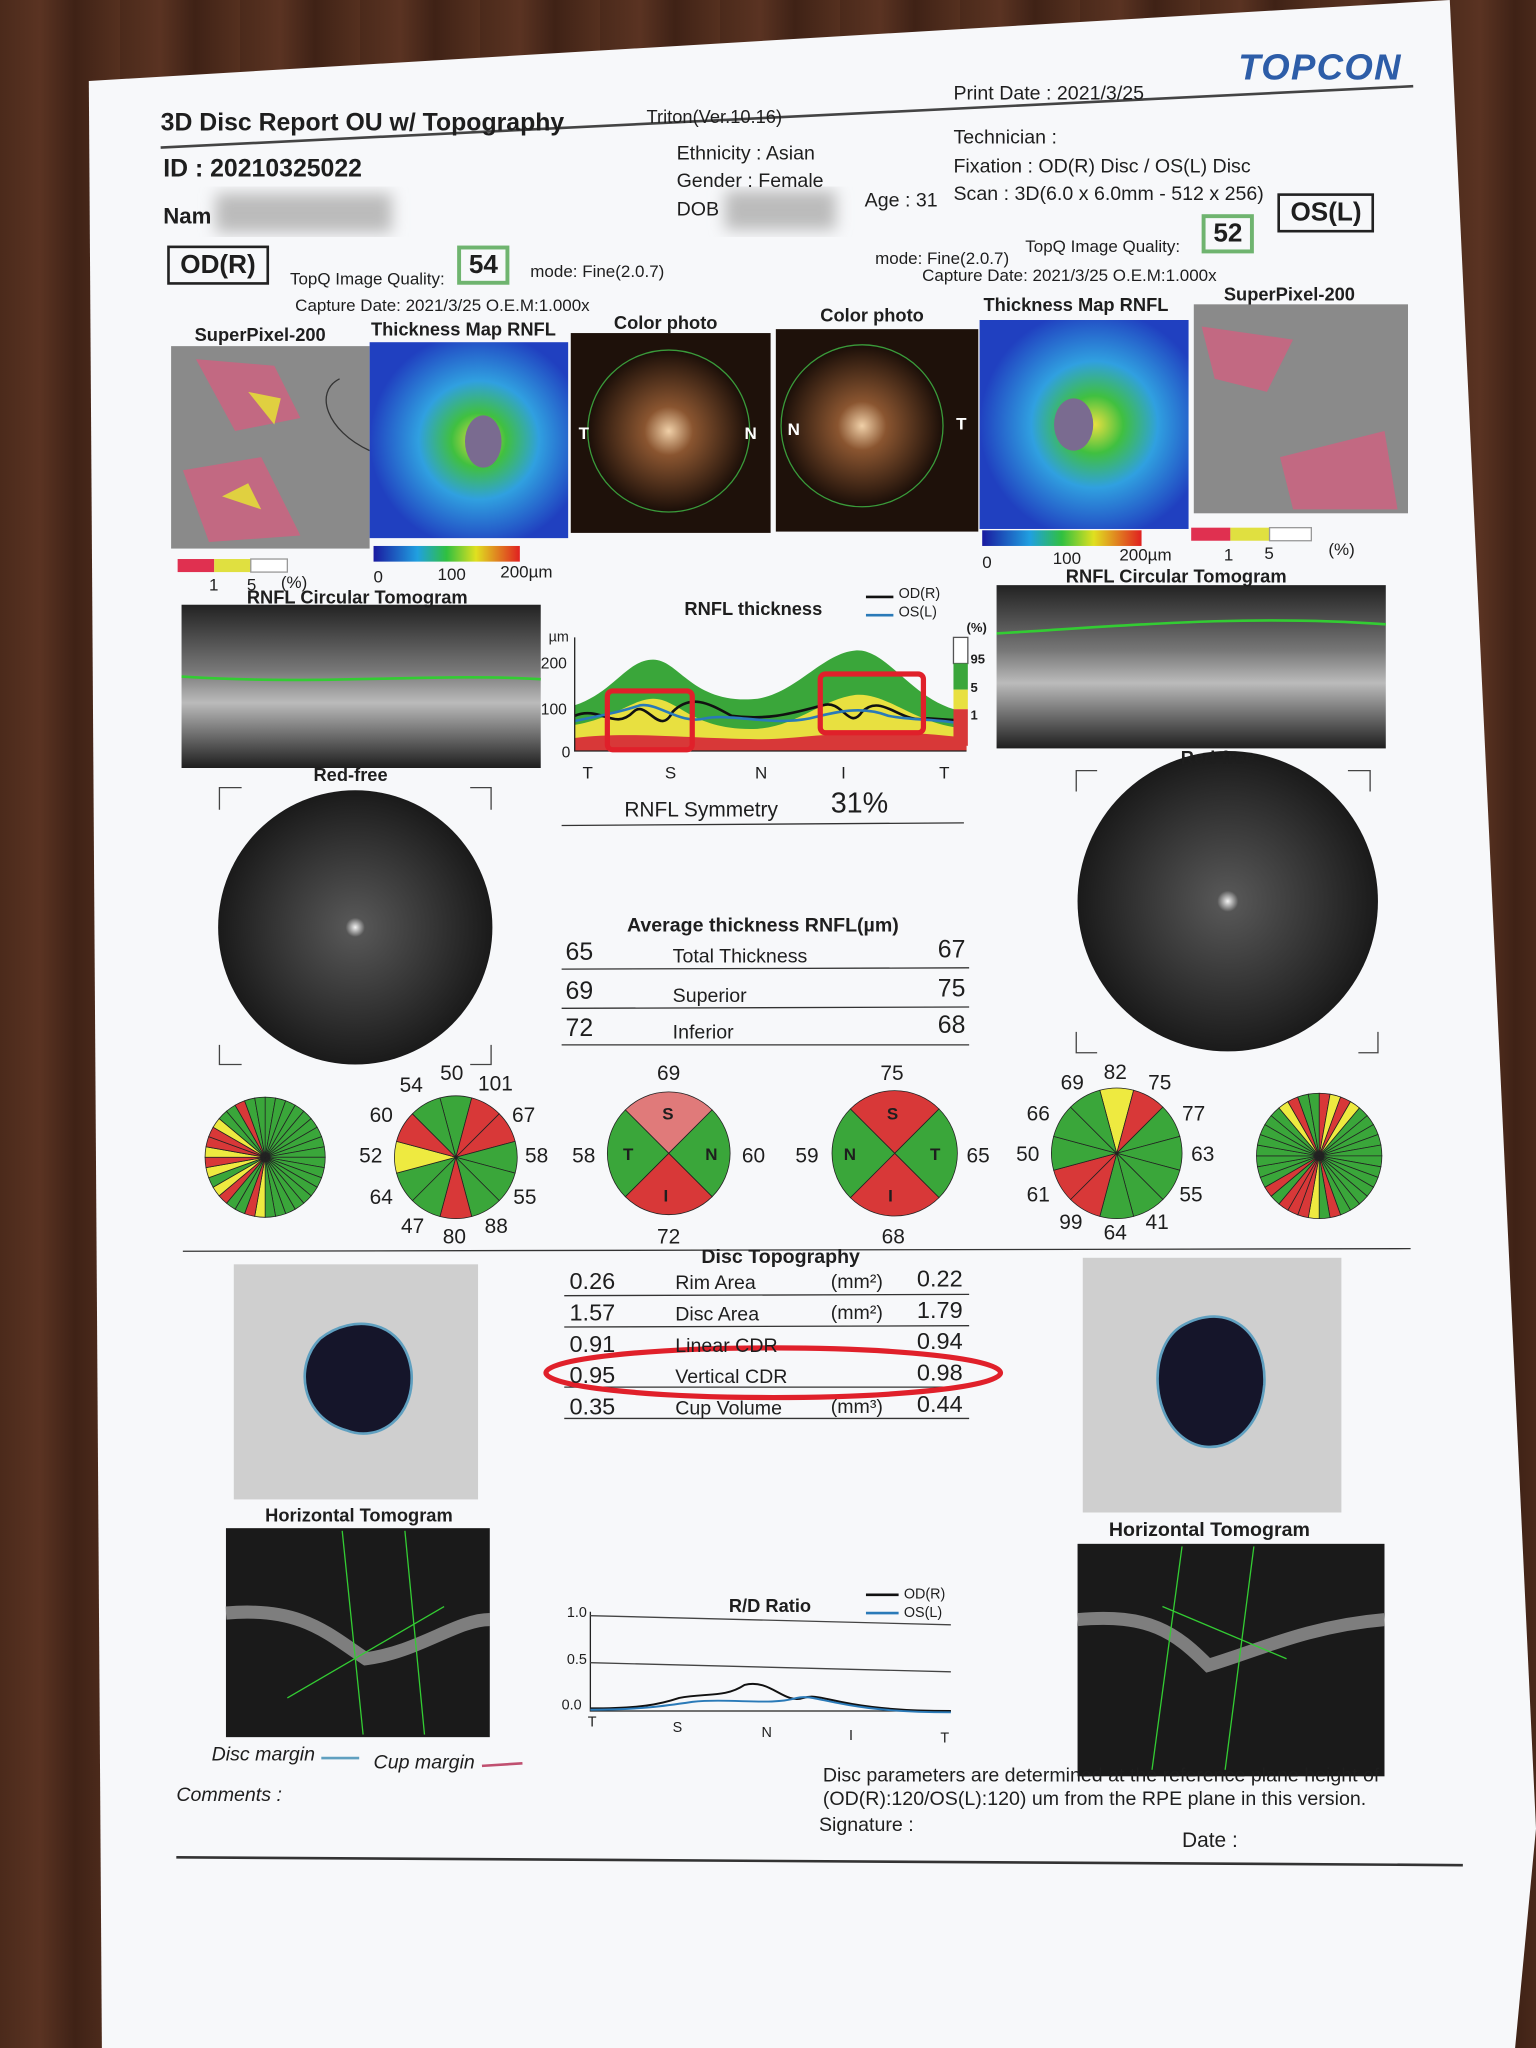 The height and width of the screenshot is (2048, 1536). What do you see at coordinates (711, 1154) in the screenshot?
I see `sector-letter: N` at bounding box center [711, 1154].